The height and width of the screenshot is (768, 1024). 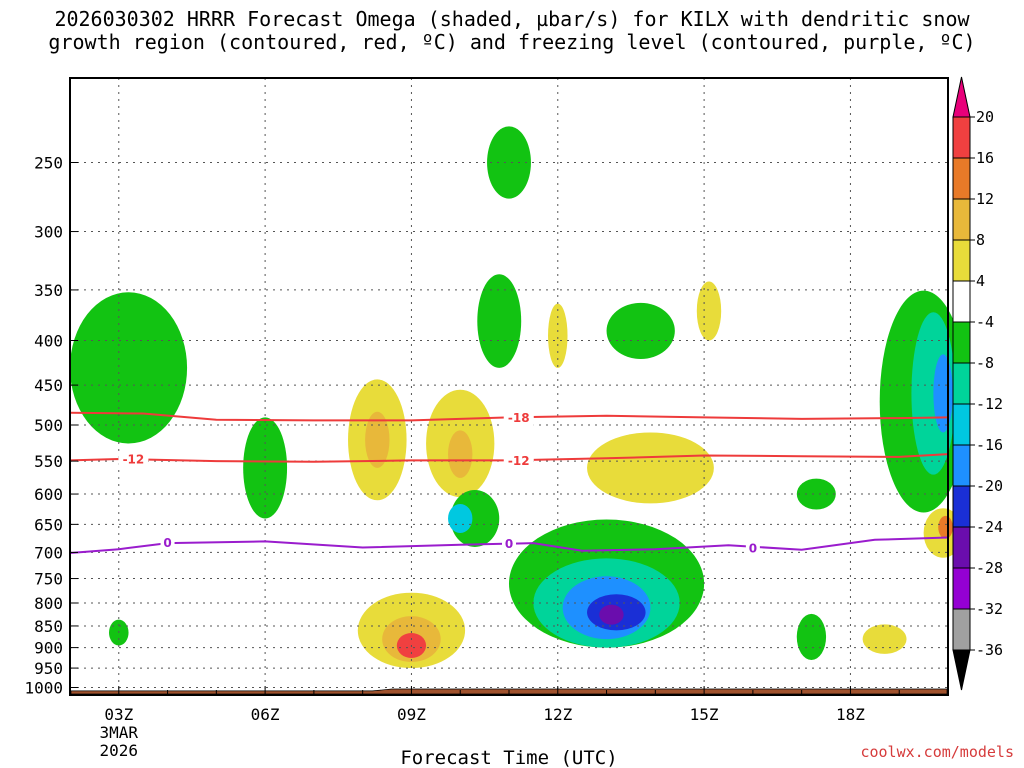 What do you see at coordinates (48, 603) in the screenshot?
I see `ytick-label-800: 800` at bounding box center [48, 603].